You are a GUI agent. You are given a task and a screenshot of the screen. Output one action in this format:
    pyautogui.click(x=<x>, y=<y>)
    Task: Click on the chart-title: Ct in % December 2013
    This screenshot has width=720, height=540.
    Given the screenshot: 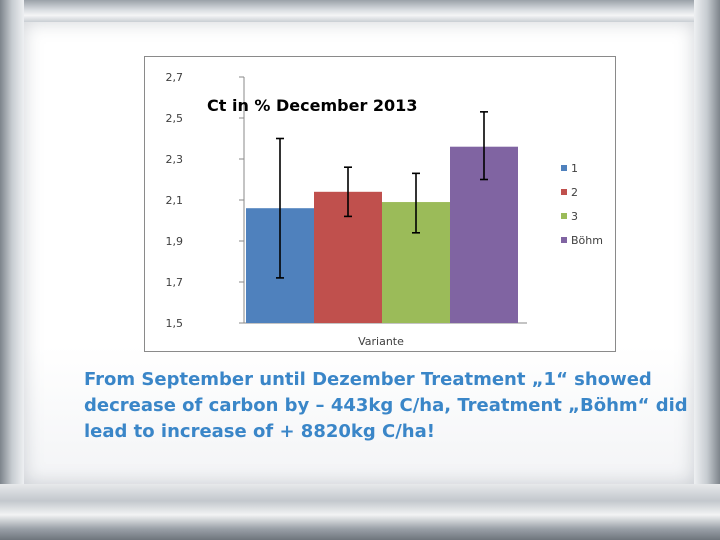 What is the action you would take?
    pyautogui.click(x=312, y=105)
    